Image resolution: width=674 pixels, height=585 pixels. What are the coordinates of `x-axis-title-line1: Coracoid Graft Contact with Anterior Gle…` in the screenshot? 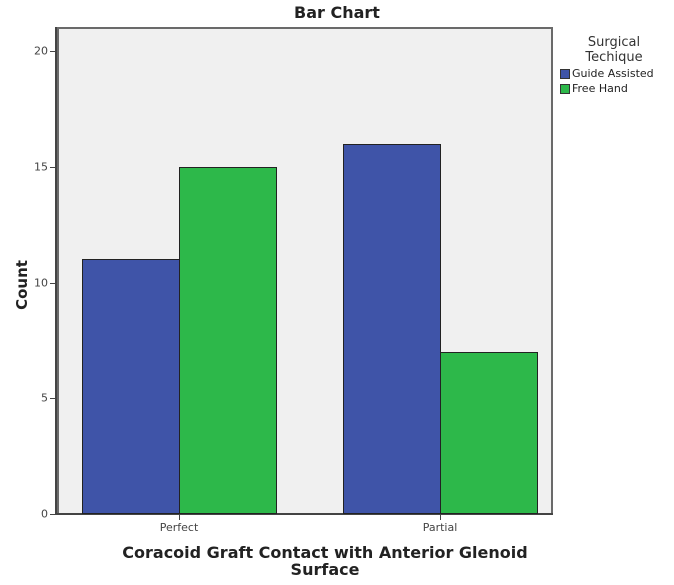 It's located at (325, 552).